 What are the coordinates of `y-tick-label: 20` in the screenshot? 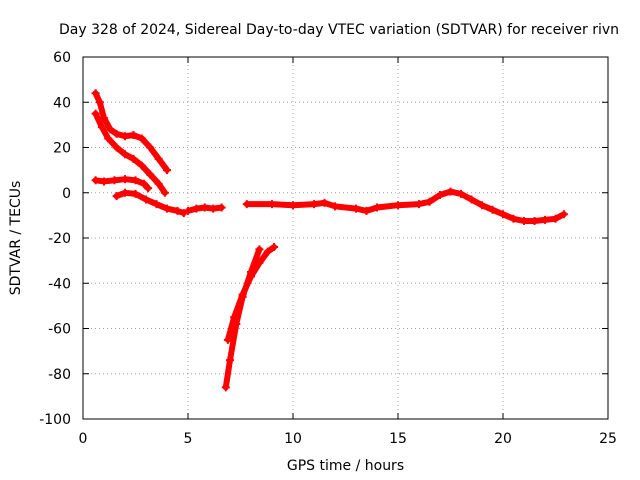 It's located at (62, 149).